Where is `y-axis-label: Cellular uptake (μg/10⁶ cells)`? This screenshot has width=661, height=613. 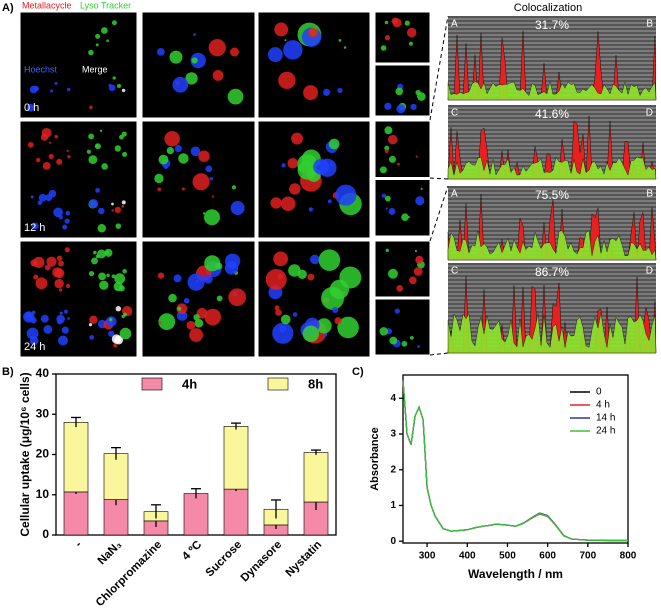 y-axis-label: Cellular uptake (μg/10⁶ cells) is located at coordinates (25, 454).